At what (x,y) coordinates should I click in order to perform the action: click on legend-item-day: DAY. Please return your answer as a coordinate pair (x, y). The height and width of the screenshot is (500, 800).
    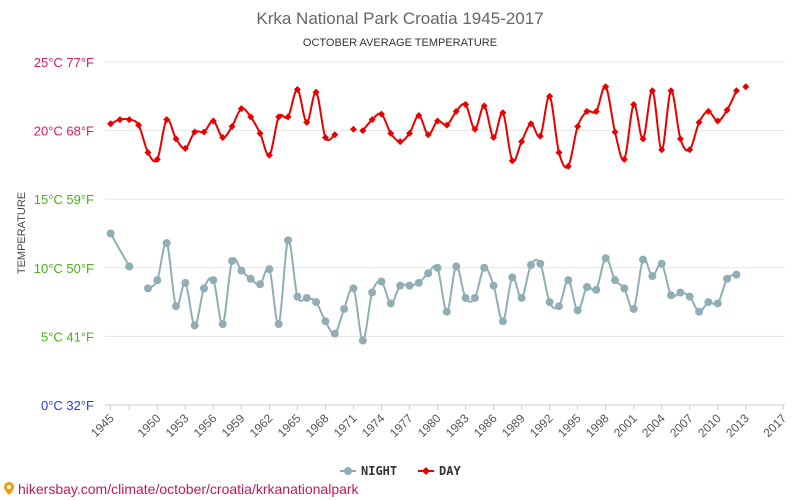
    Looking at the image, I should click on (439, 471).